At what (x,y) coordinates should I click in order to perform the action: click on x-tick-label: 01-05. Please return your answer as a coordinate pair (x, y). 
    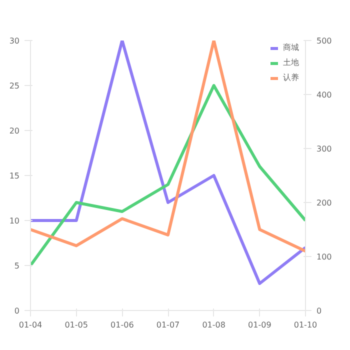
    Looking at the image, I should click on (76, 325).